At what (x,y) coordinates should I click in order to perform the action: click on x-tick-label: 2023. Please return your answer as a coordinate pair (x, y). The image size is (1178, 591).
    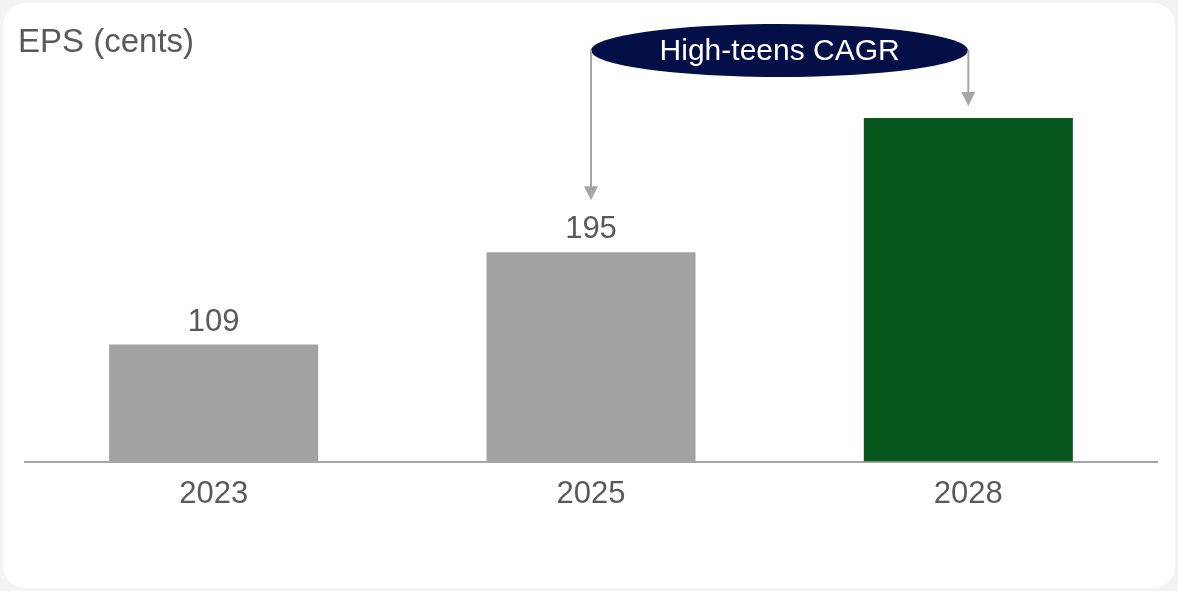
    Looking at the image, I should click on (214, 492).